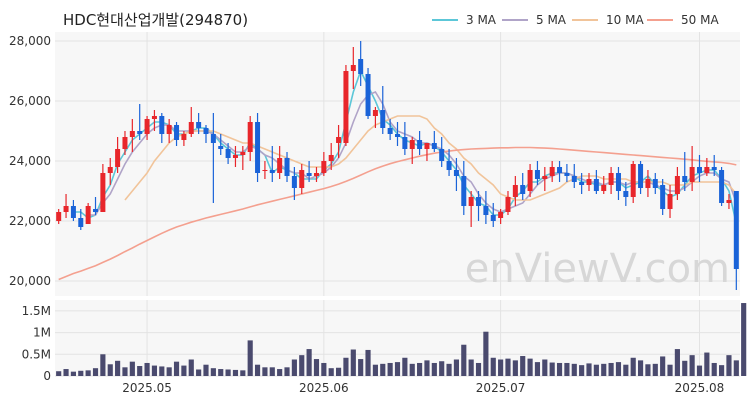 This screenshot has width=750, height=400. What do you see at coordinates (597, 269) in the screenshot?
I see `watermark: enViewV.com` at bounding box center [597, 269].